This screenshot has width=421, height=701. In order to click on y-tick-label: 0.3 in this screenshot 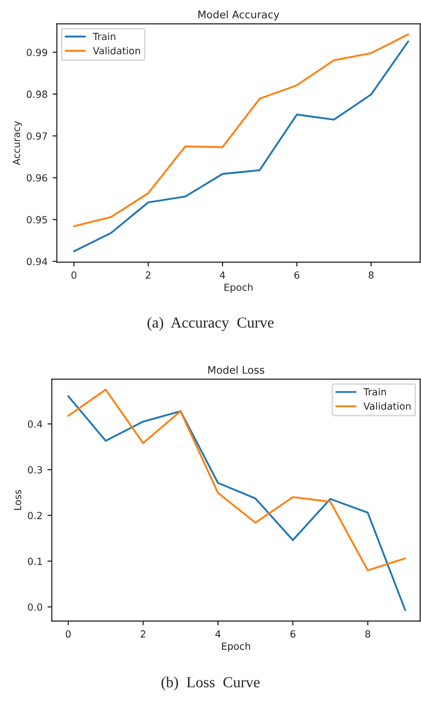, I will do `click(35, 470)`.